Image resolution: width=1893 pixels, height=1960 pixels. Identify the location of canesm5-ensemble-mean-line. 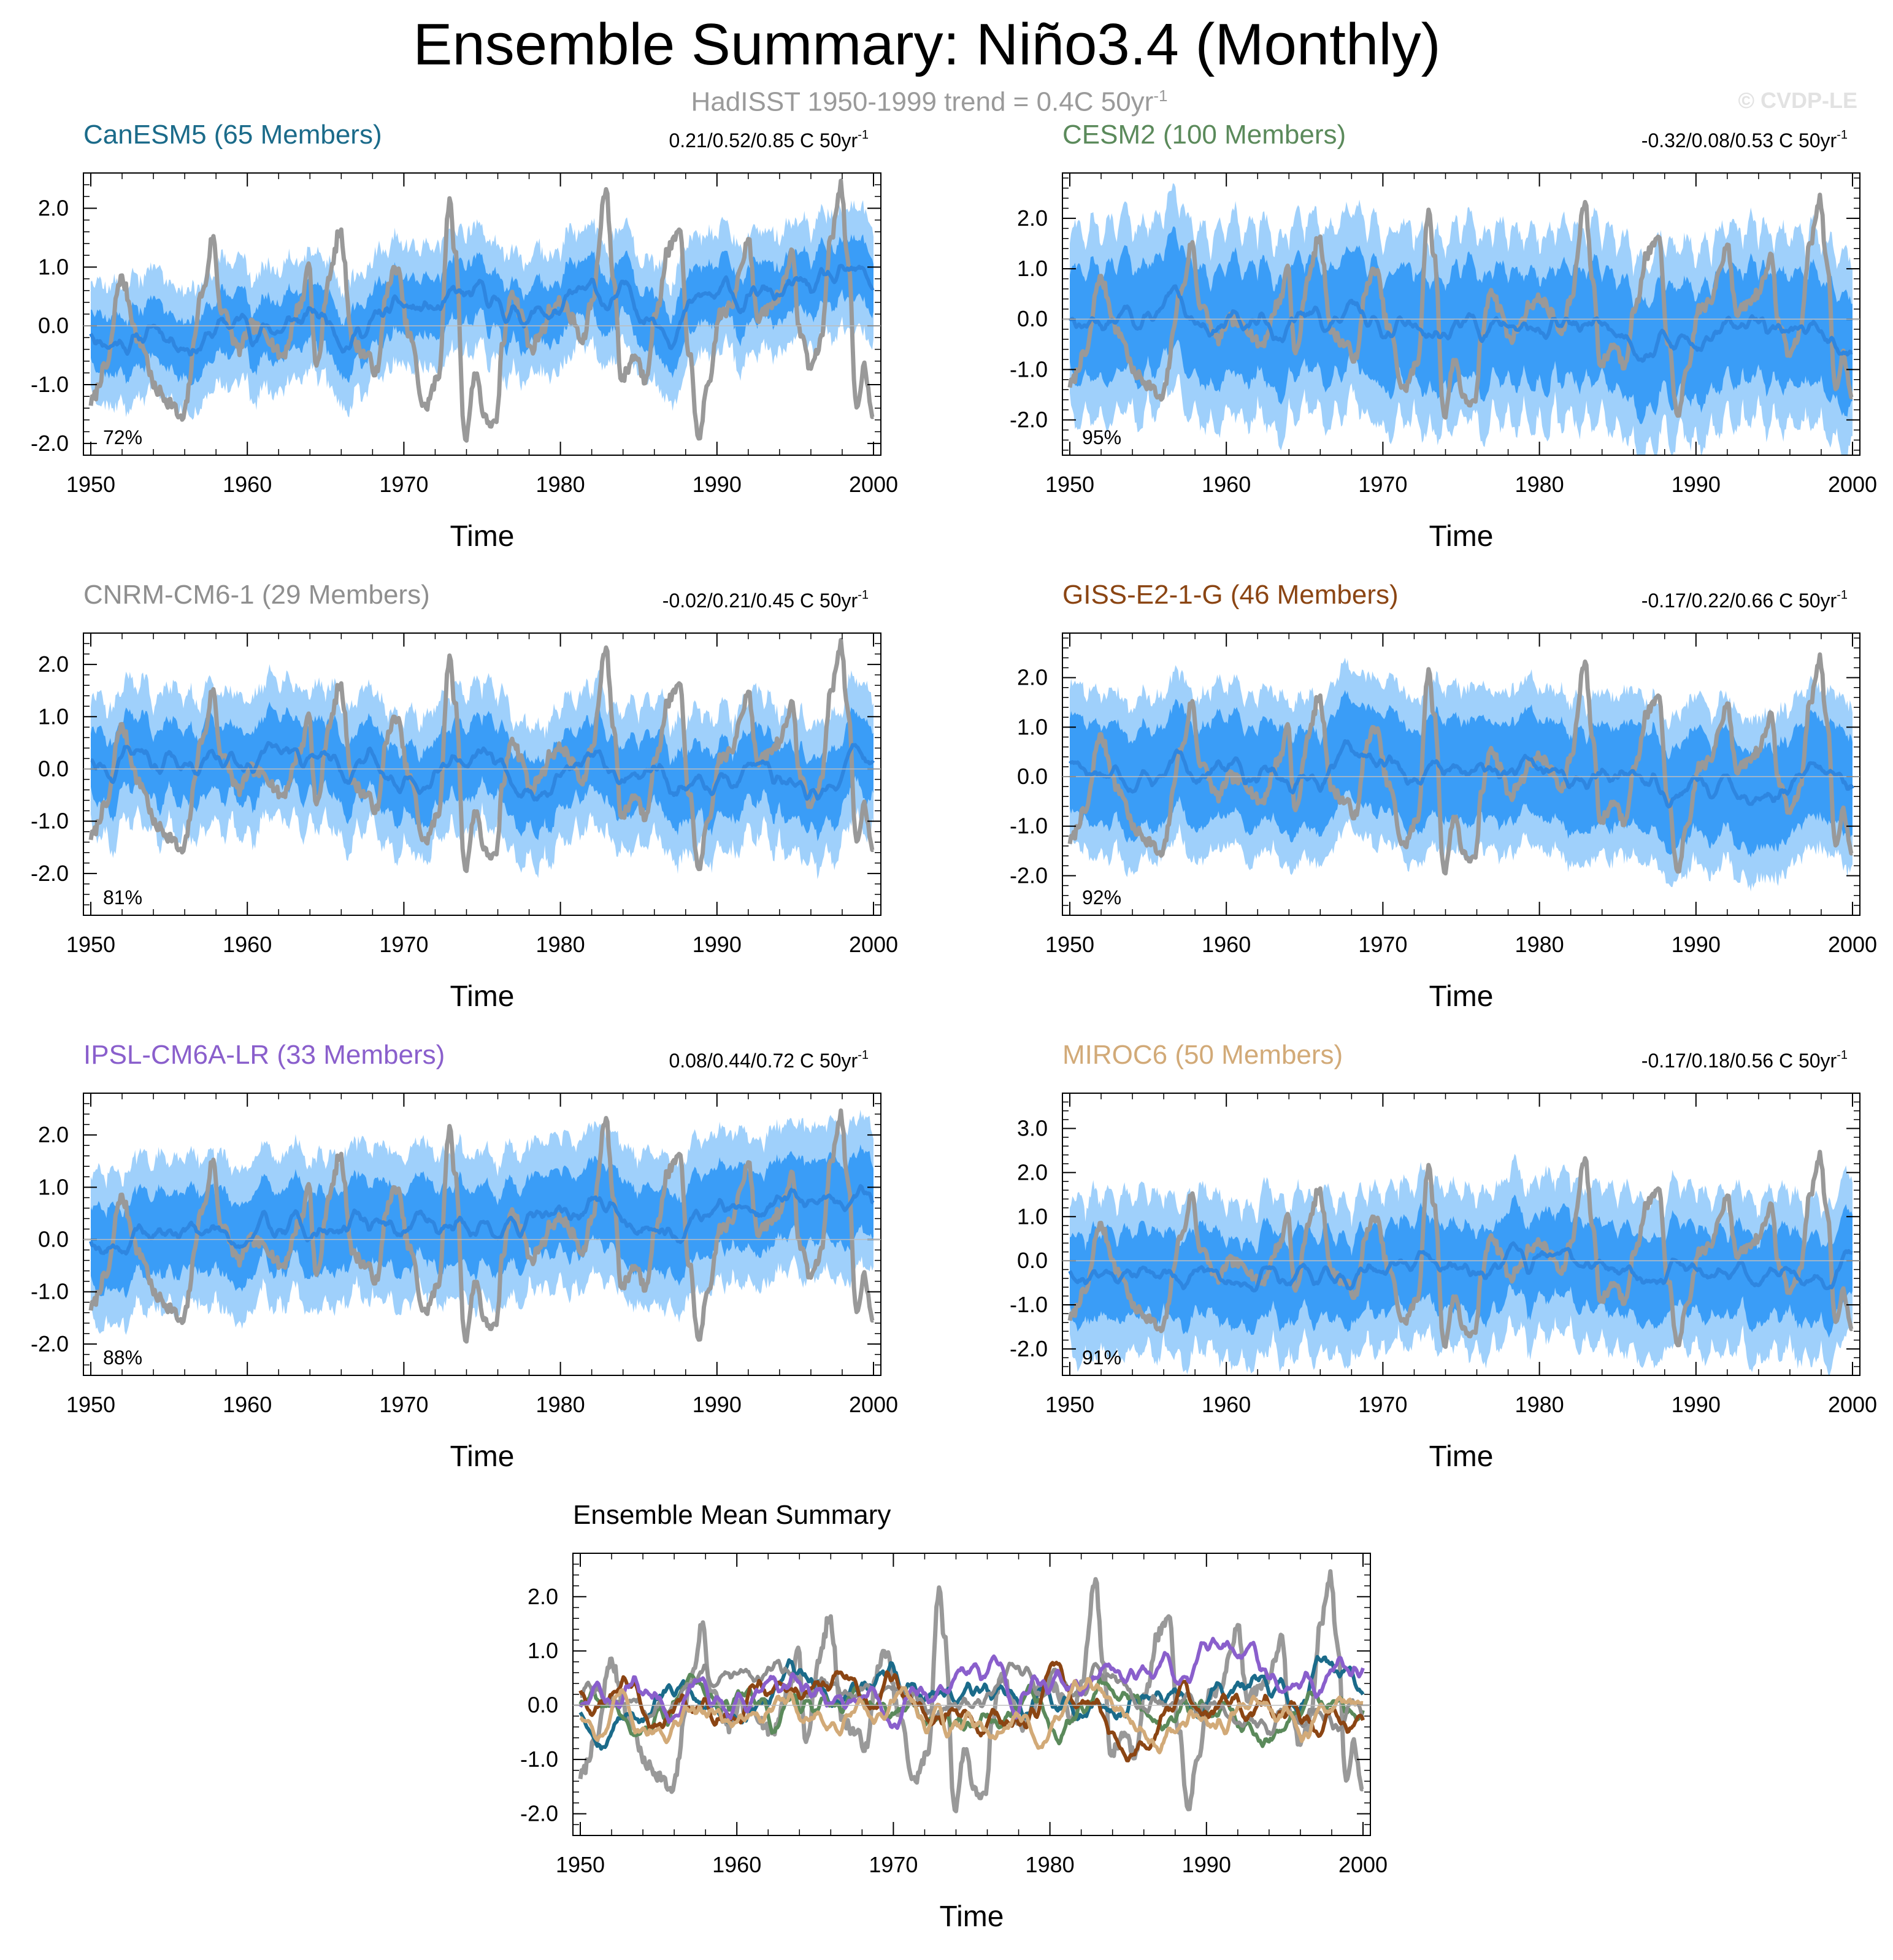
(482, 310).